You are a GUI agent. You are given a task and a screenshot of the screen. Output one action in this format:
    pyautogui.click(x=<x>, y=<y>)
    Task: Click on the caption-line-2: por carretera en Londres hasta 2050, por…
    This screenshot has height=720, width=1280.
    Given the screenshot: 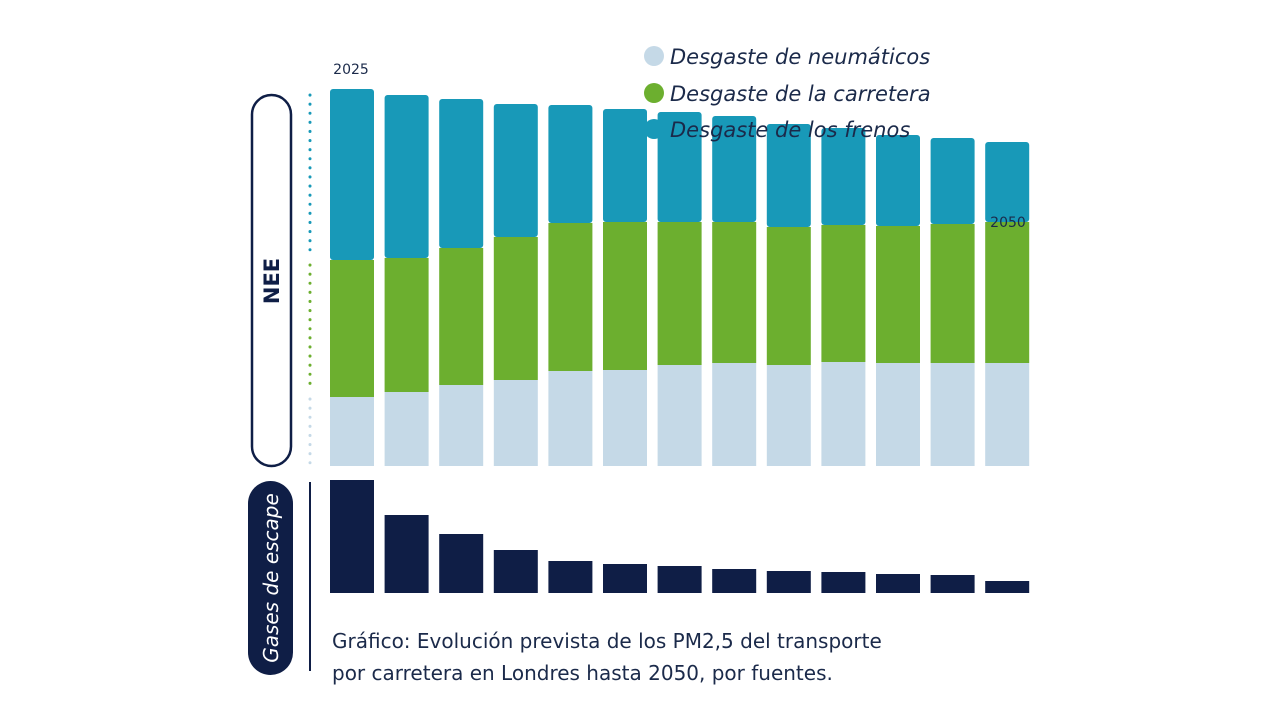 What is the action you would take?
    pyautogui.click(x=582, y=673)
    